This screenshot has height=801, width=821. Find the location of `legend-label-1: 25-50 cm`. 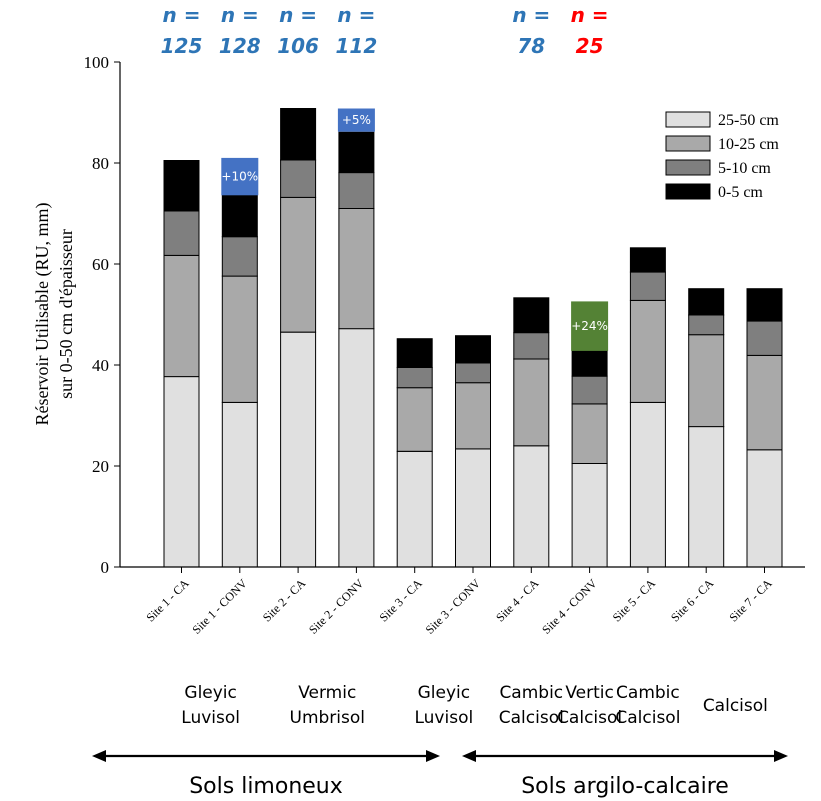

legend-label-1: 25-50 cm is located at coordinates (748, 120).